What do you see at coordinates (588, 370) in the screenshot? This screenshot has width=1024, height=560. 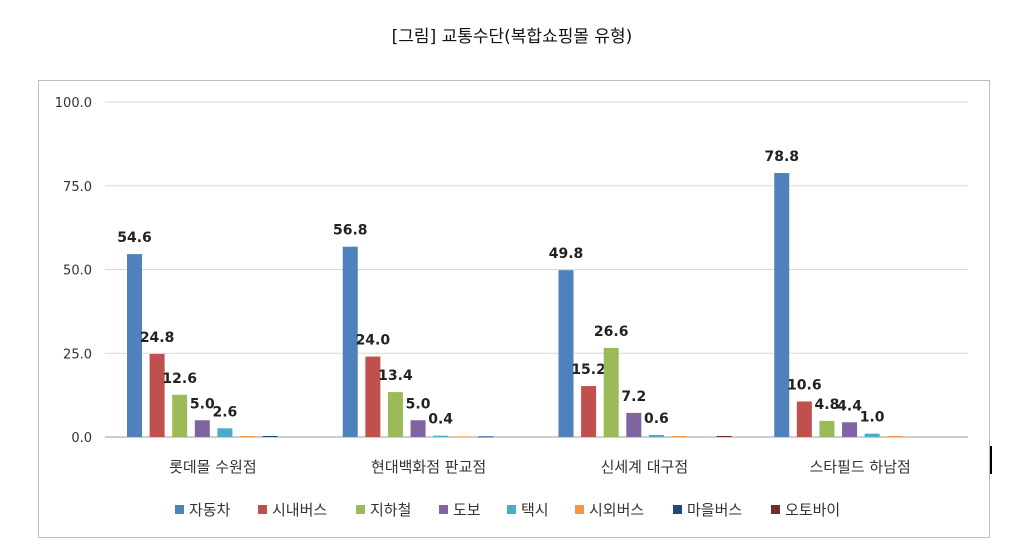 I see `data-label: 15.2` at bounding box center [588, 370].